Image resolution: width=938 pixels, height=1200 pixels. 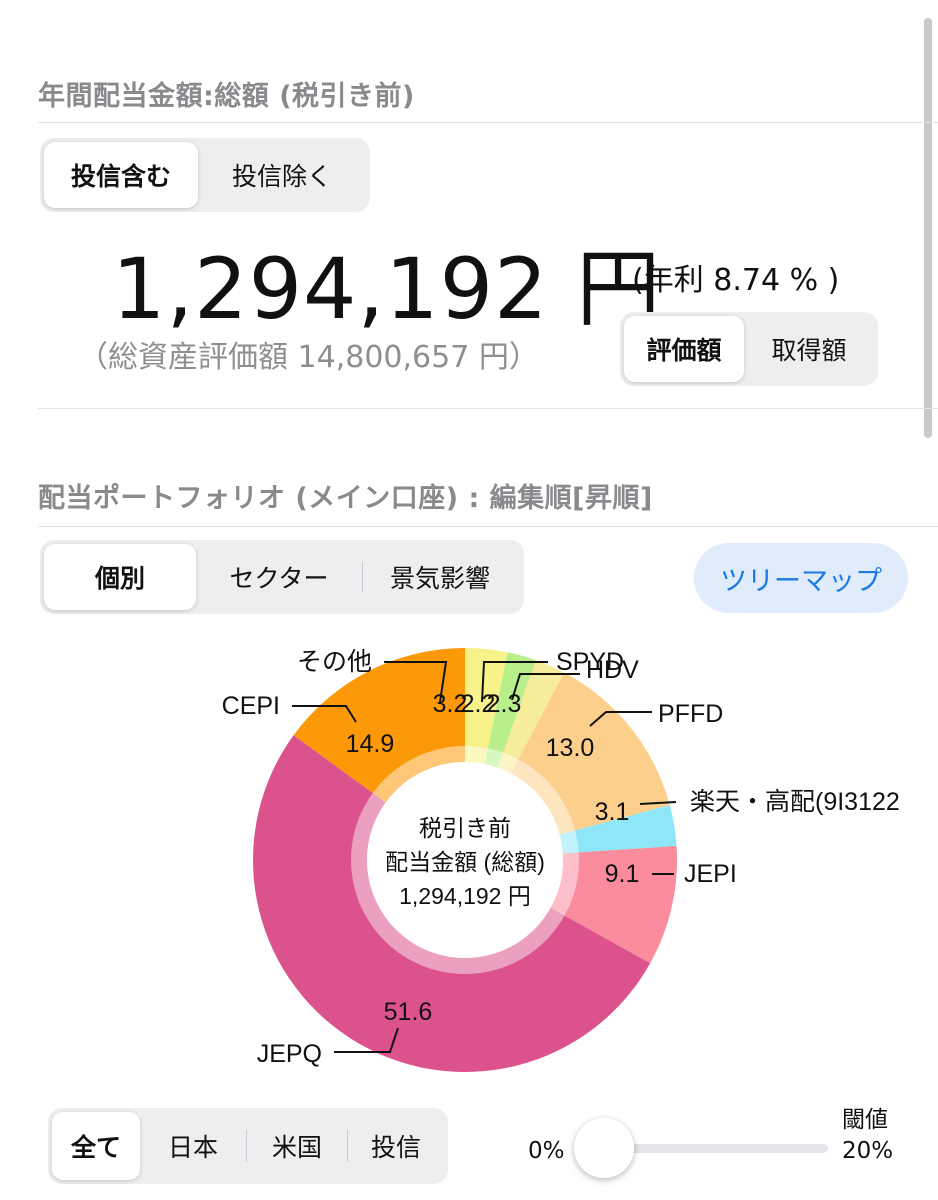 I want to click on slice-value-label-spyd: 2.2, so click(x=478, y=704).